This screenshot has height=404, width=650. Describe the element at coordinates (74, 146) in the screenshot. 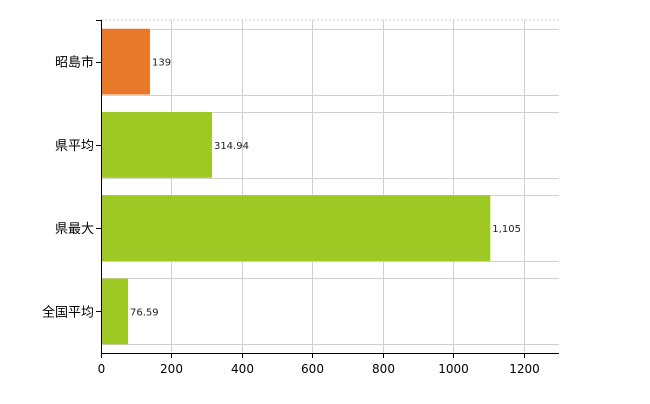

I see `category-label: 県平均` at that location.